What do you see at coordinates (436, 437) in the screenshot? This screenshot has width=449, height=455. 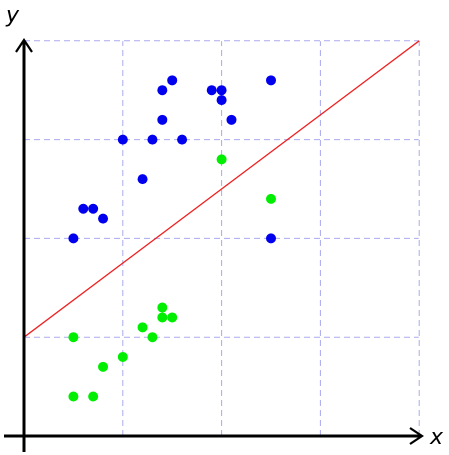 I see `x-axis-label: x` at bounding box center [436, 437].